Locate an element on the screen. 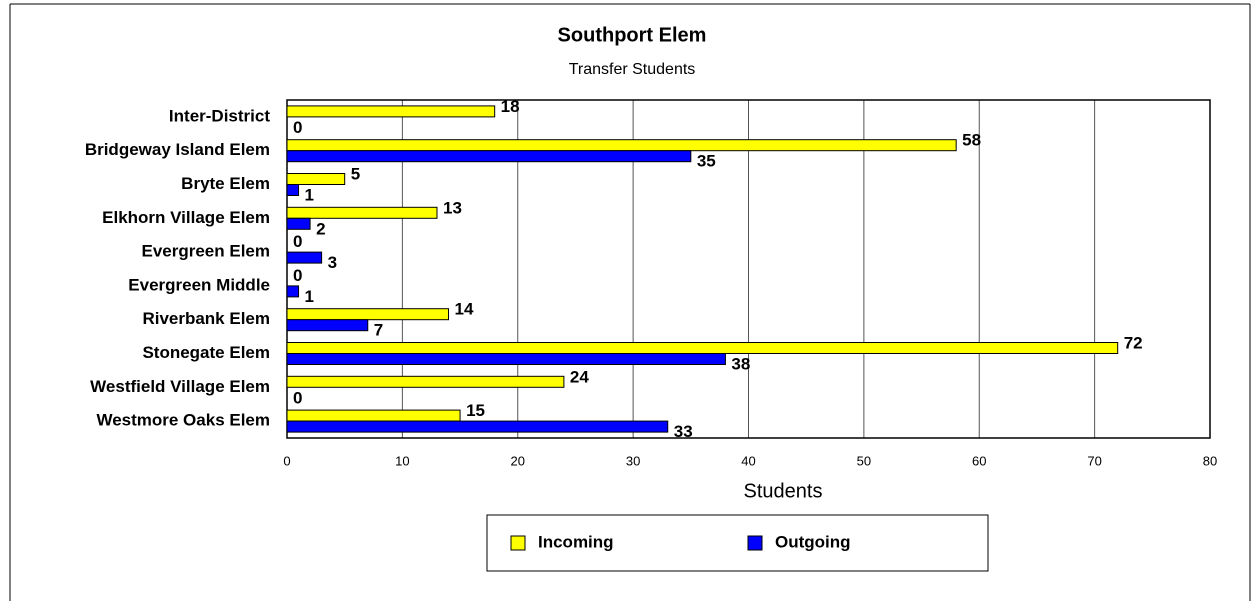 This screenshot has height=601, width=1256. x-tick-label: 0 is located at coordinates (286, 460).